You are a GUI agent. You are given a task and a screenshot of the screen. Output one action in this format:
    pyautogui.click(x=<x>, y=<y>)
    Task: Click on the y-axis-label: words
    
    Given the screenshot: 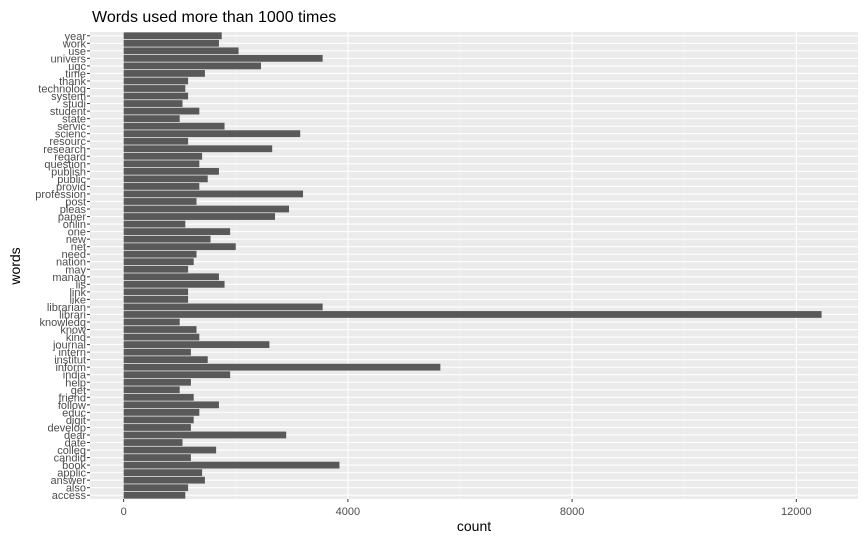 What is the action you would take?
    pyautogui.click(x=15, y=266)
    